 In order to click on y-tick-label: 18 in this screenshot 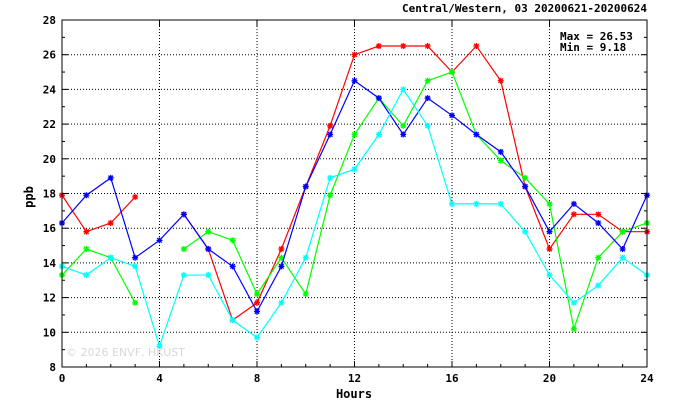, I will do `click(49, 194)`.